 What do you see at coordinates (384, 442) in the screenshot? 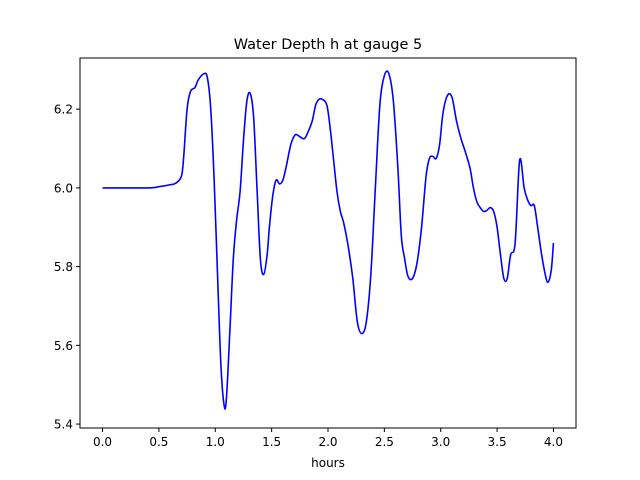
I see `x-tick-label: 2.5` at bounding box center [384, 442].